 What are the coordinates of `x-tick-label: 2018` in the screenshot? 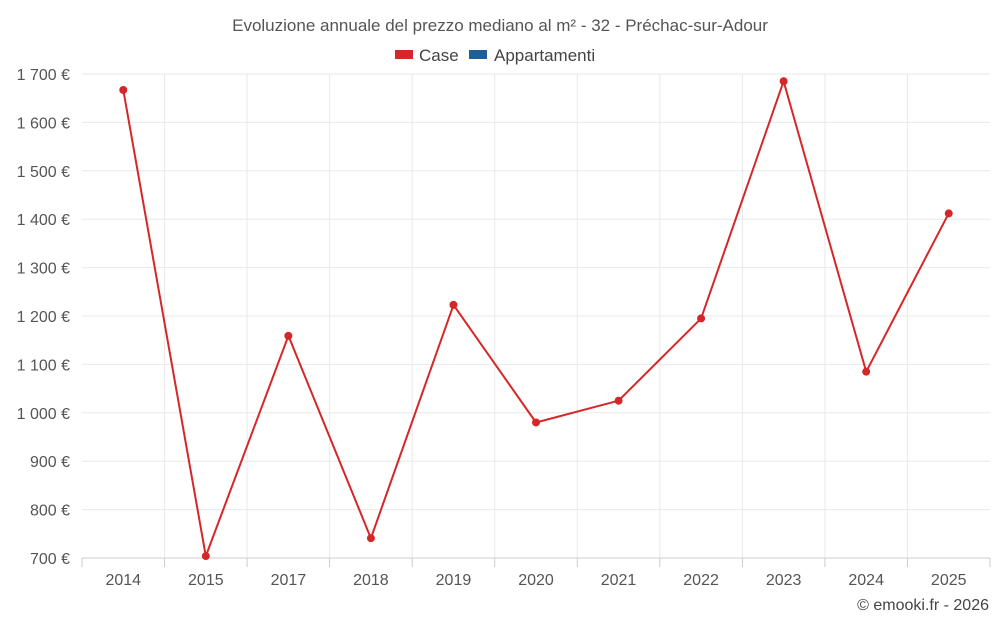 It's located at (371, 580).